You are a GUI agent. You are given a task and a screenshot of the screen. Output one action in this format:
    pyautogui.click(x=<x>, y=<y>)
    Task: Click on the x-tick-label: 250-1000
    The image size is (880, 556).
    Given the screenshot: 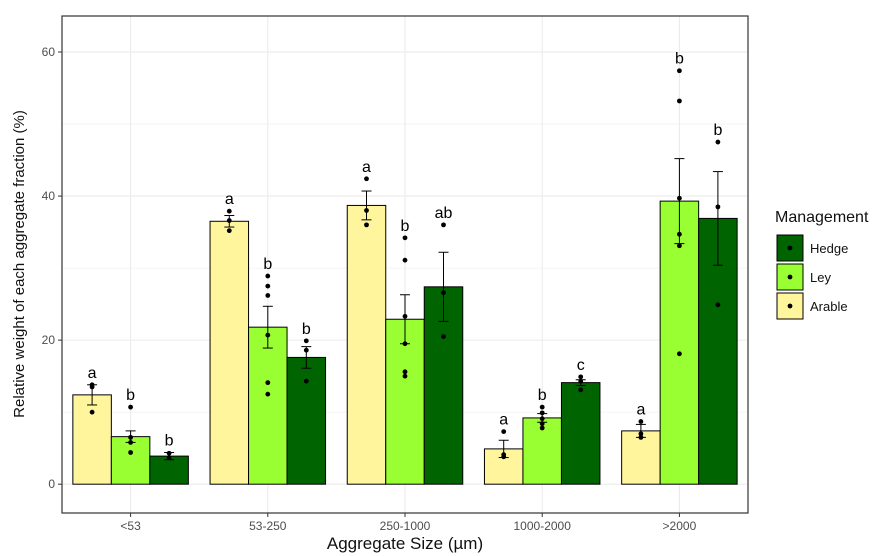 What is the action you would take?
    pyautogui.click(x=405, y=526)
    